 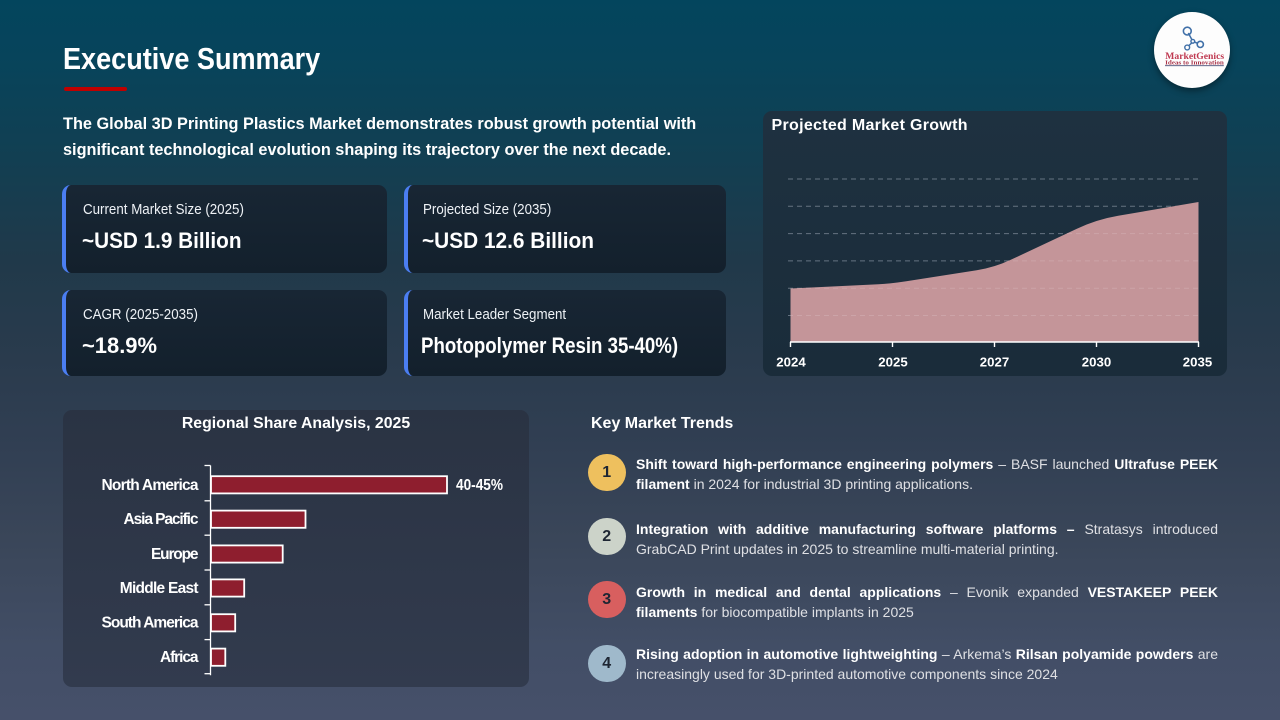 What do you see at coordinates (479, 485) in the screenshot?
I see `svg-text: 40-45%` at bounding box center [479, 485].